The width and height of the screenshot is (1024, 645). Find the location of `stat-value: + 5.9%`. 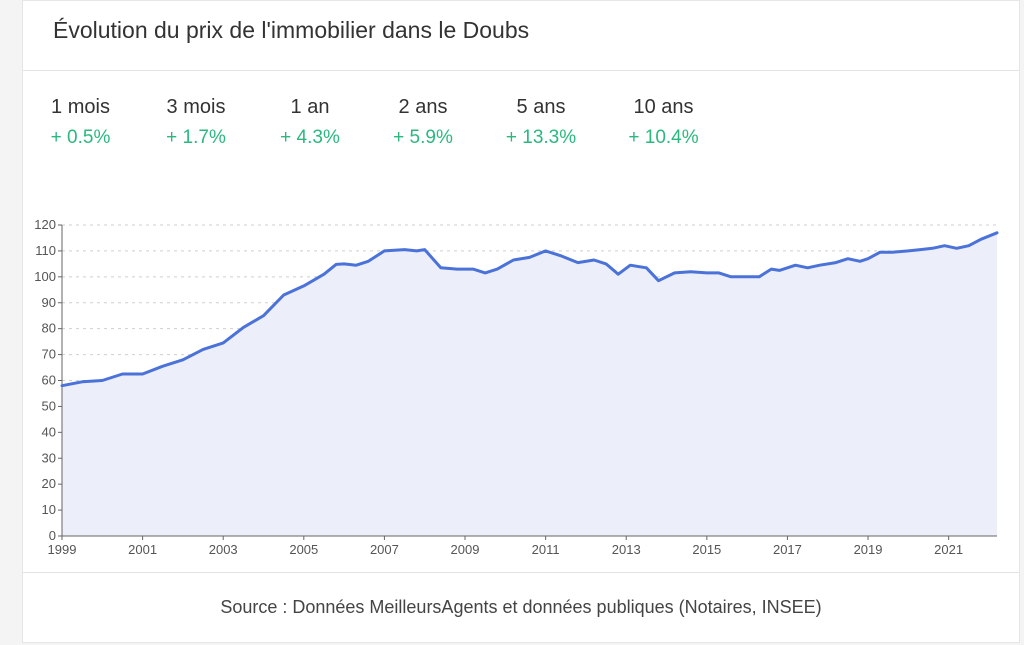

stat-value: + 5.9% is located at coordinates (423, 137).